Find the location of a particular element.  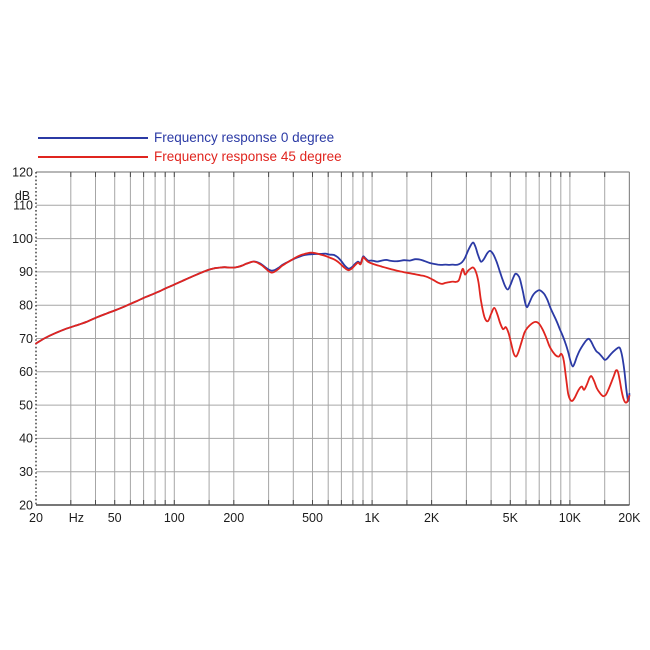

svg-text: 10K is located at coordinates (570, 518).